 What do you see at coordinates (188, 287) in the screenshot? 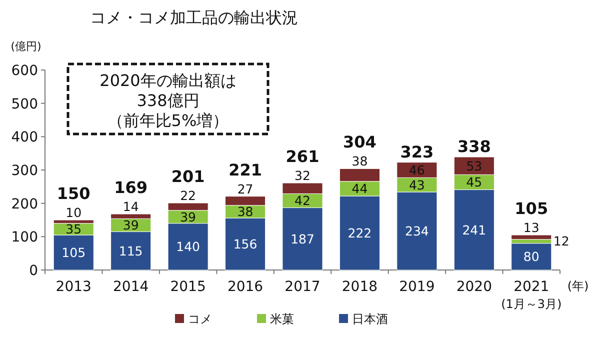
I see `x-tick-label: 2015` at bounding box center [188, 287].